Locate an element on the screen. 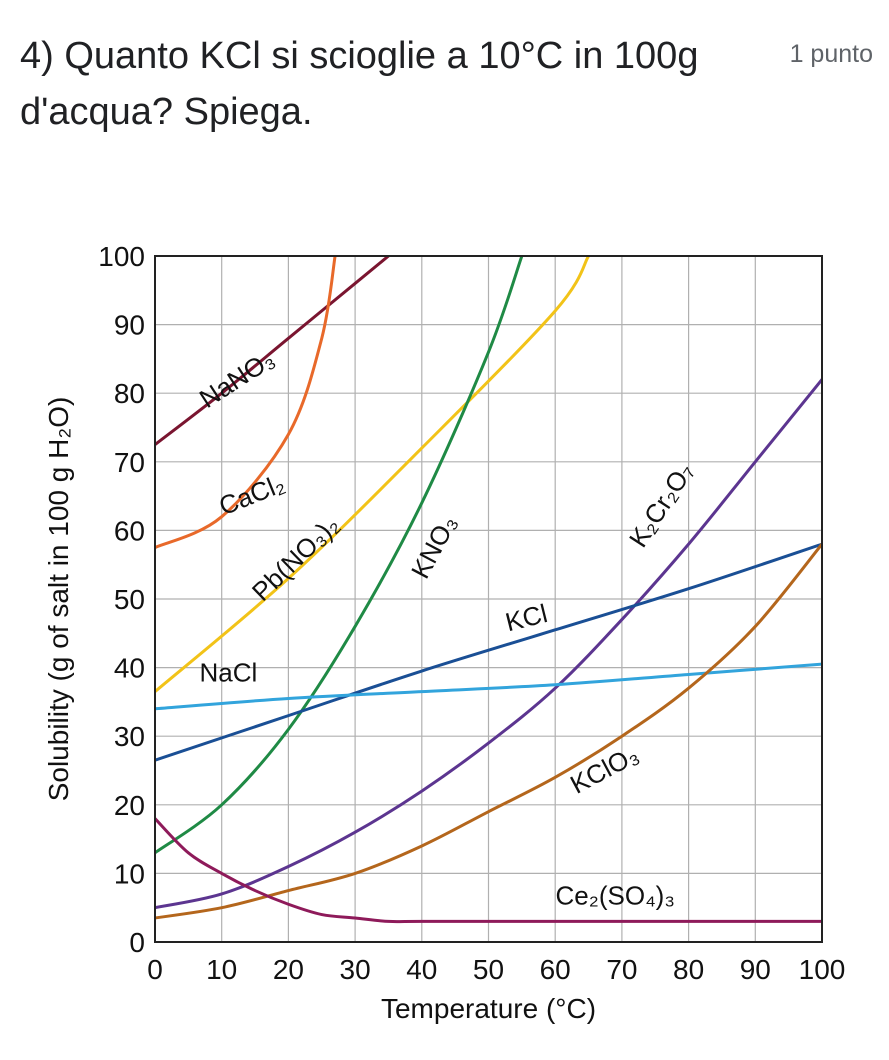 This screenshot has height=1060, width=889. y-tick-label: 10 is located at coordinates (129, 873).